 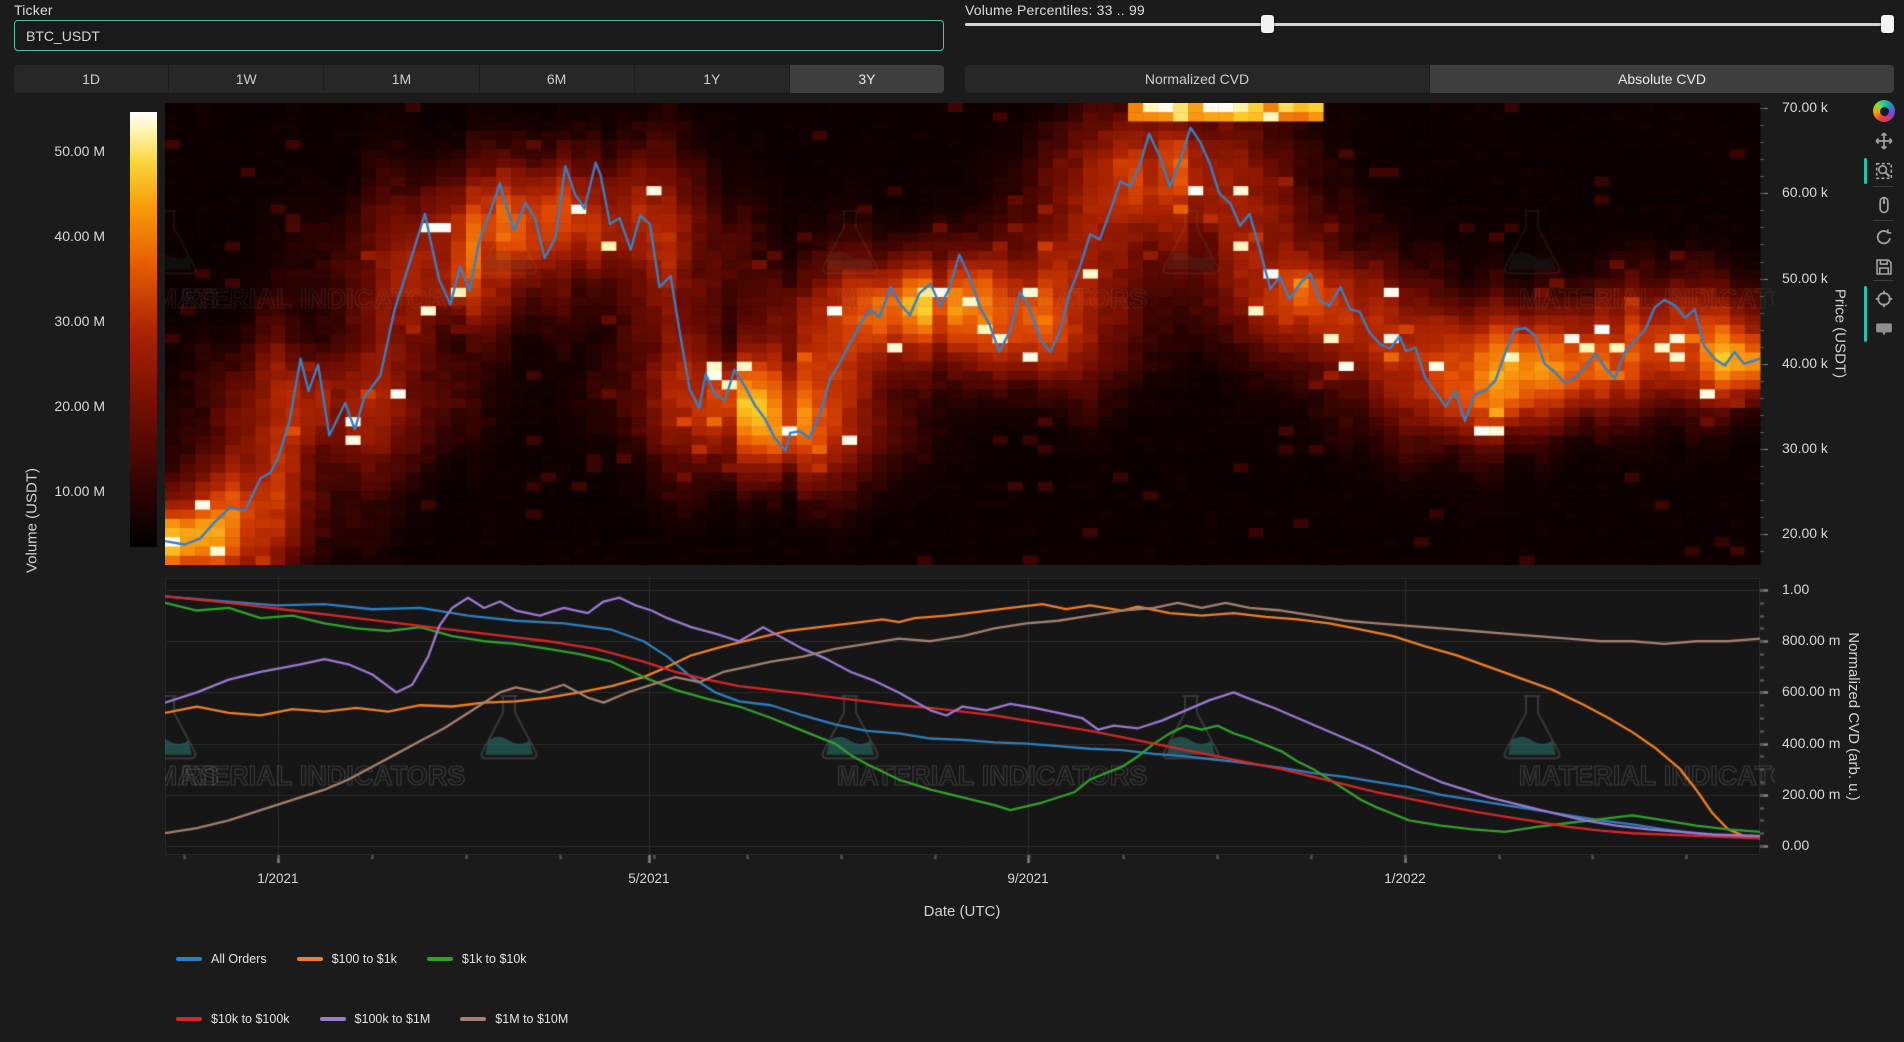 I want to click on box-zoom-tool-icon, so click(x=1884, y=171).